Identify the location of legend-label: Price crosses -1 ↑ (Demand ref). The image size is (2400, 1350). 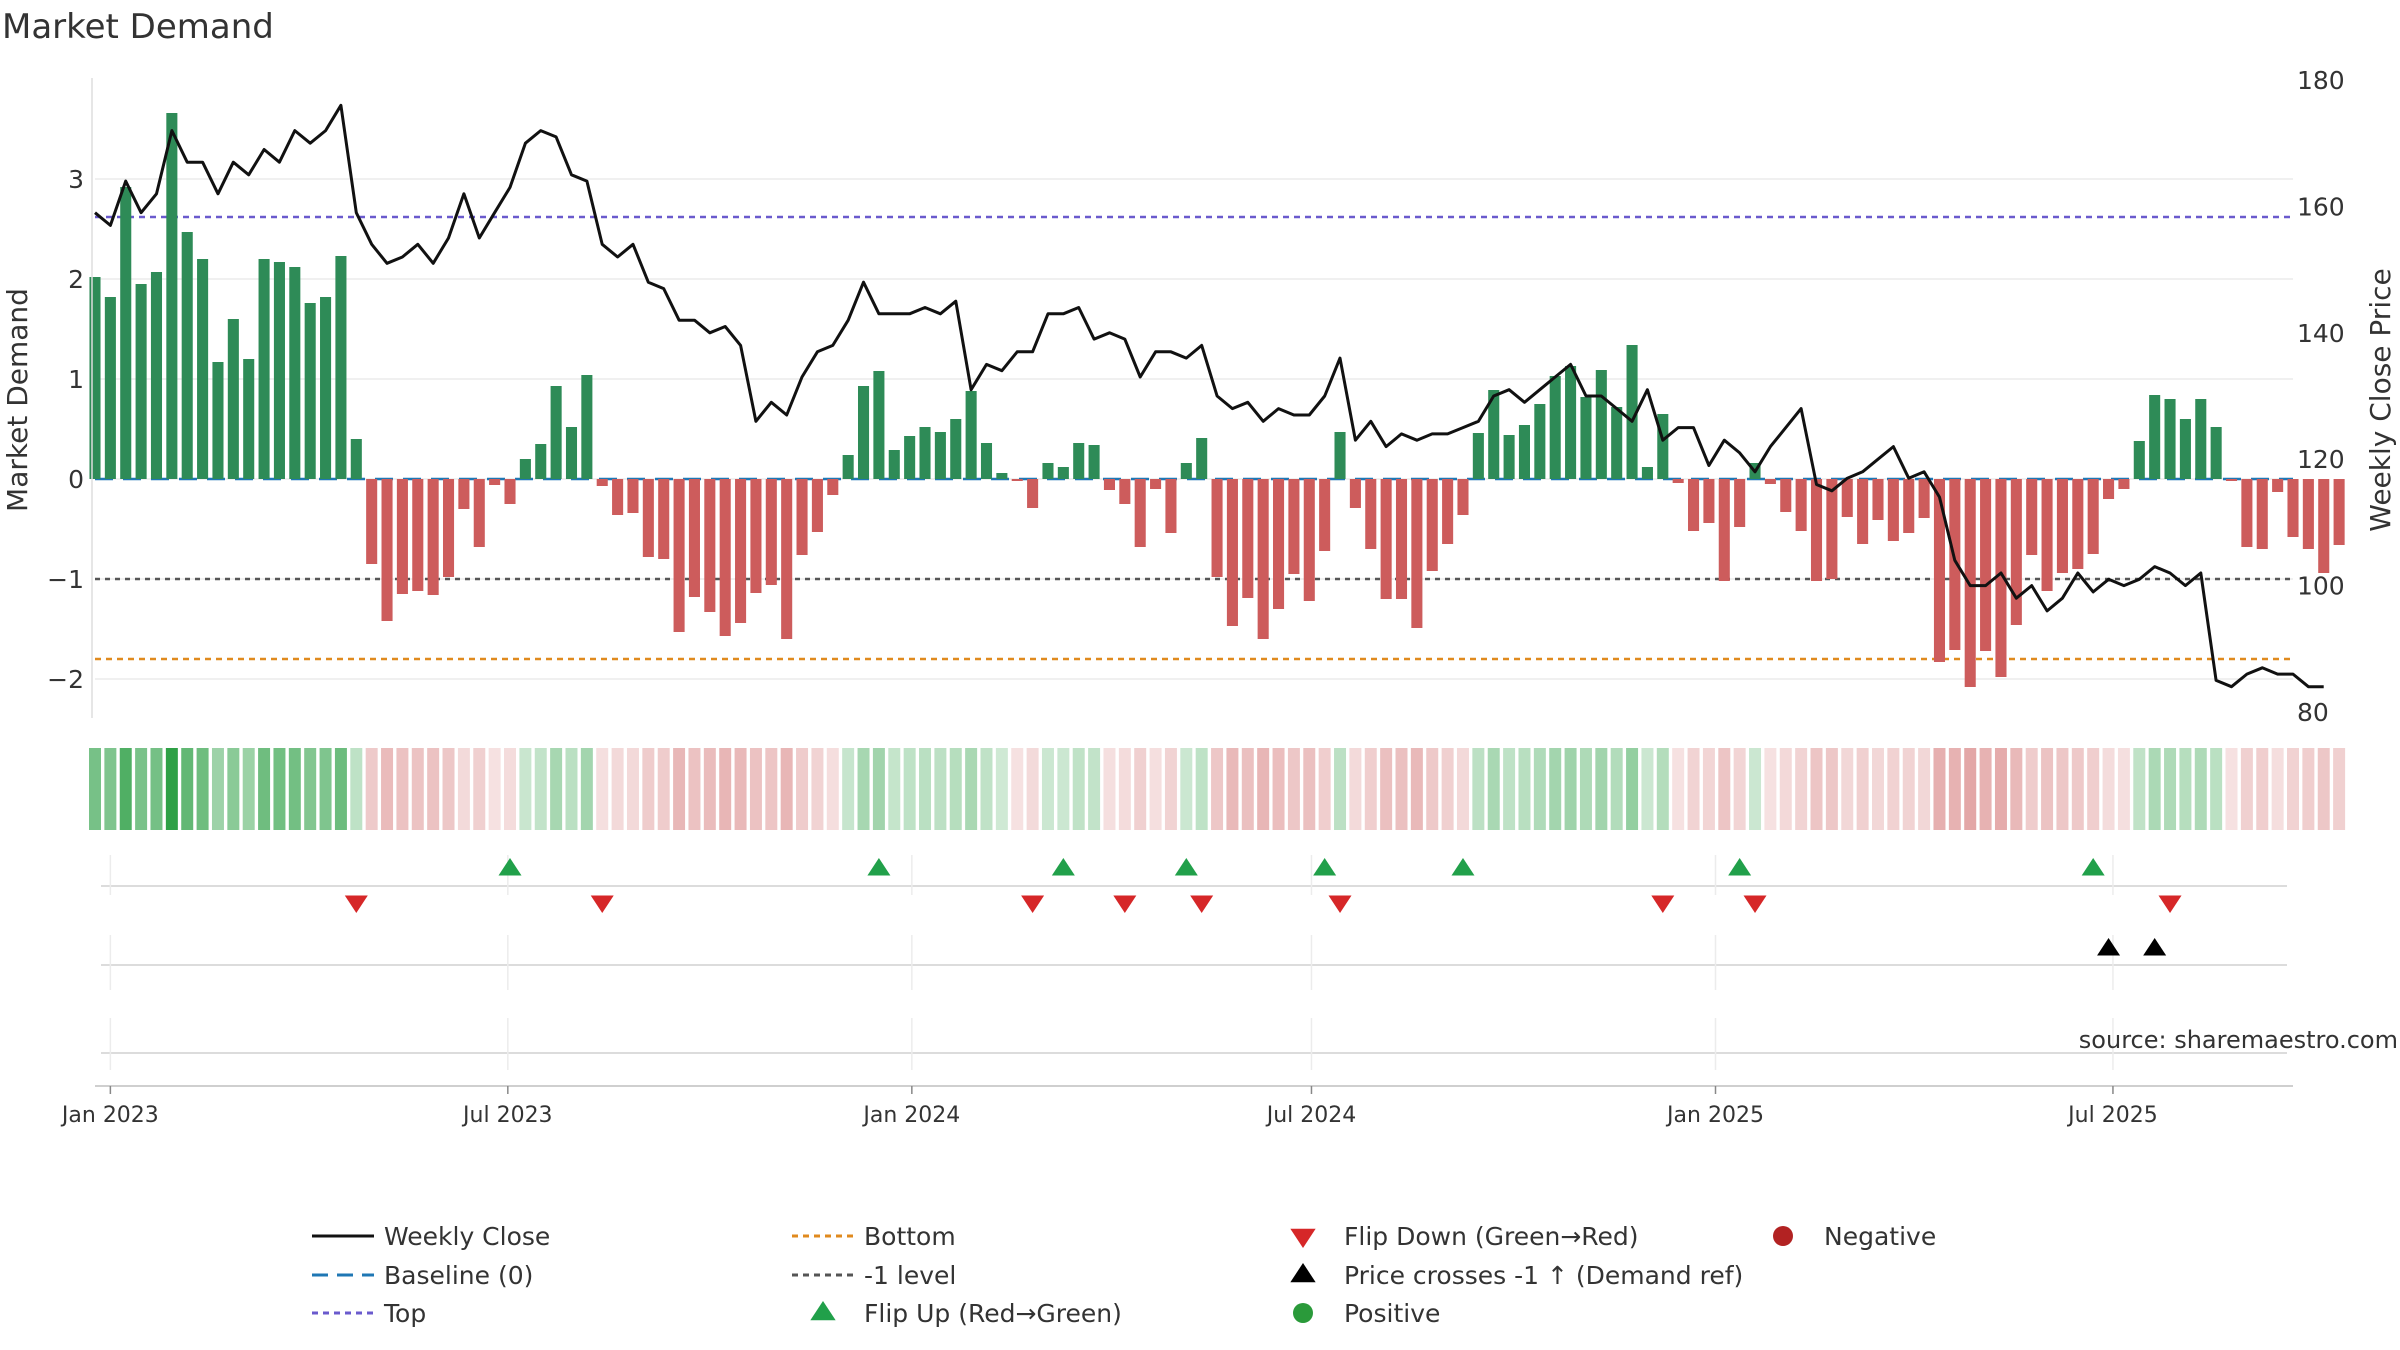
(1543, 1275).